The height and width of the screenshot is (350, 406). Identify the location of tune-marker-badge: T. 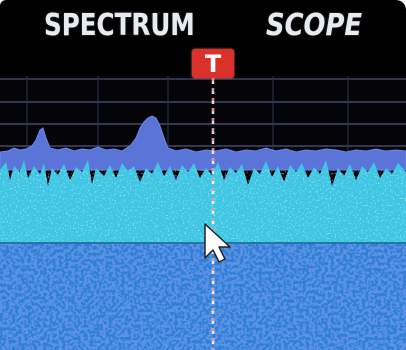
(213, 63).